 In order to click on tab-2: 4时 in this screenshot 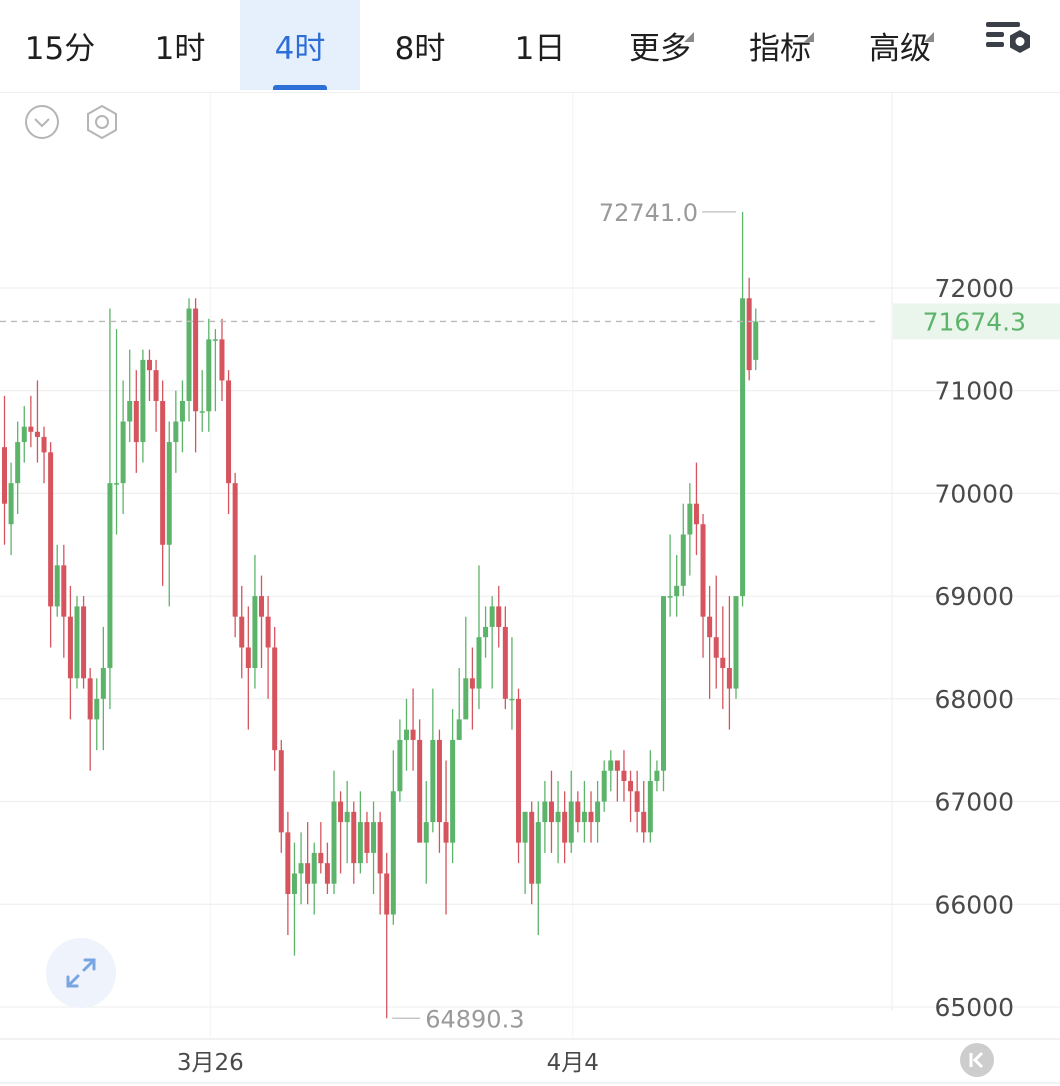, I will do `click(300, 45)`.